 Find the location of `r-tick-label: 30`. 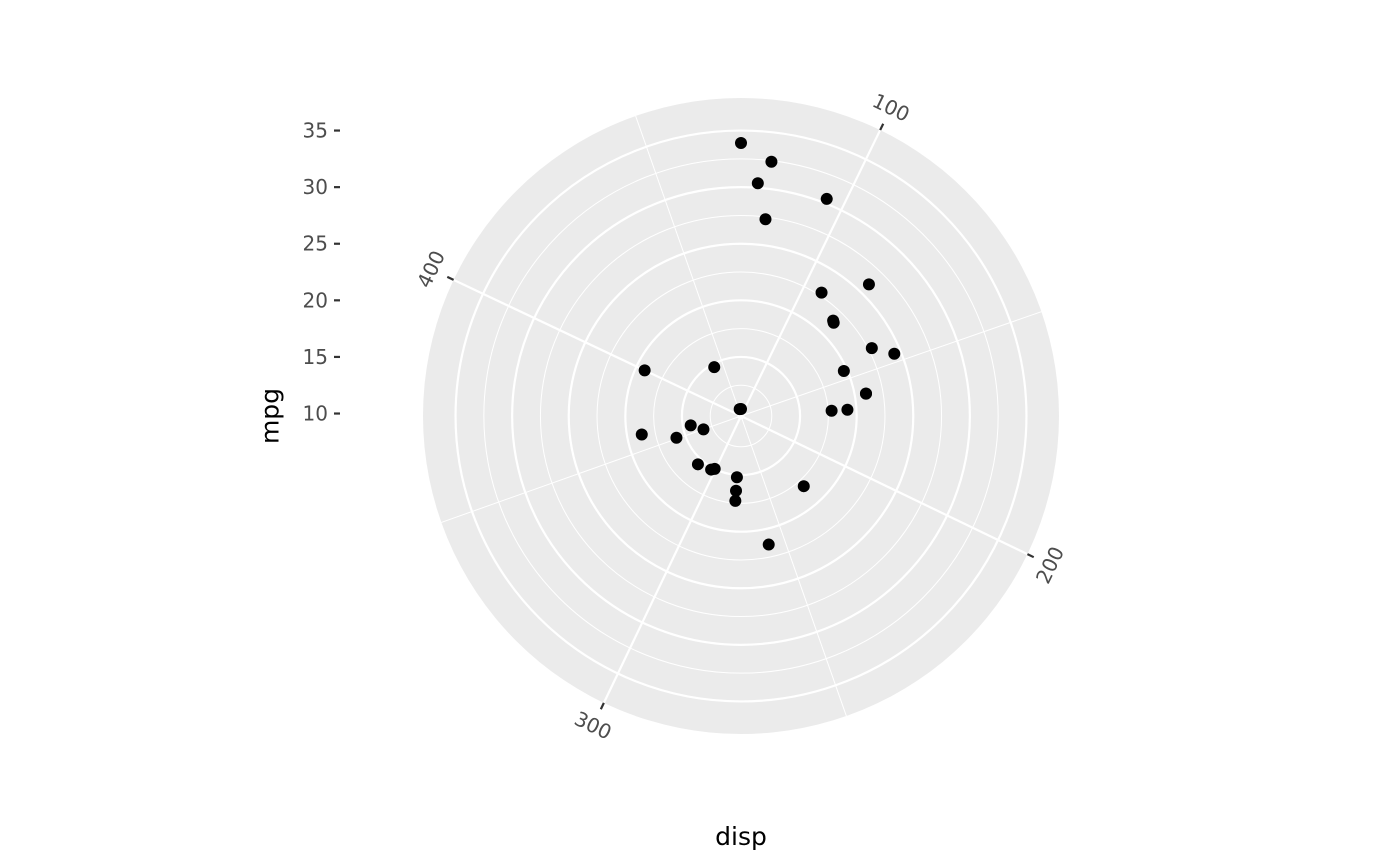

r-tick-label: 30 is located at coordinates (315, 187).